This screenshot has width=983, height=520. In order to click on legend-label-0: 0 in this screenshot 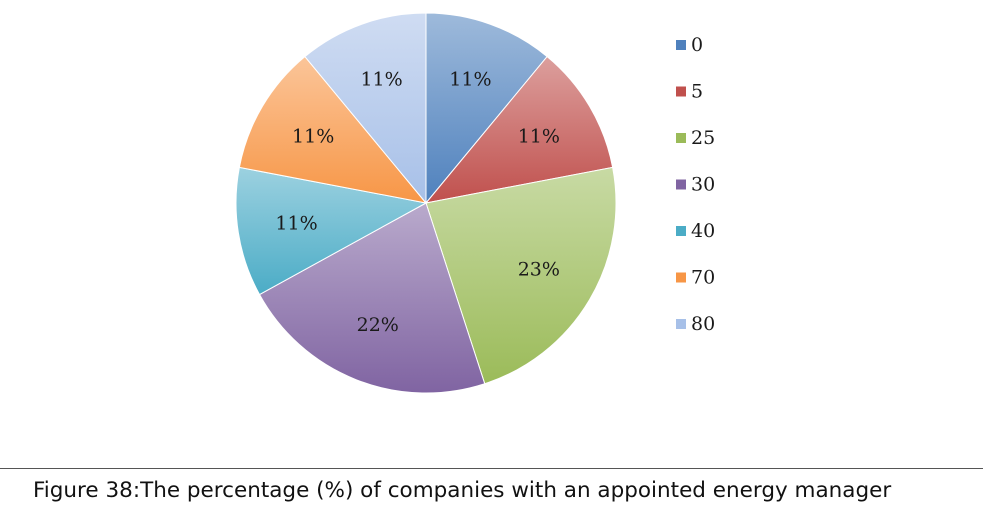, I will do `click(697, 45)`.